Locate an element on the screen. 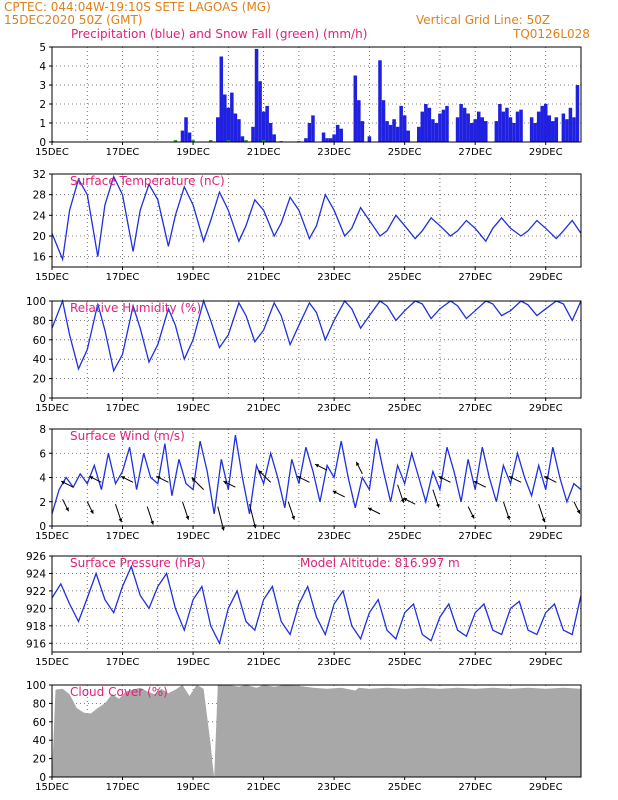 The width and height of the screenshot is (618, 800). y-tick-label: 926 is located at coordinates (36, 557).